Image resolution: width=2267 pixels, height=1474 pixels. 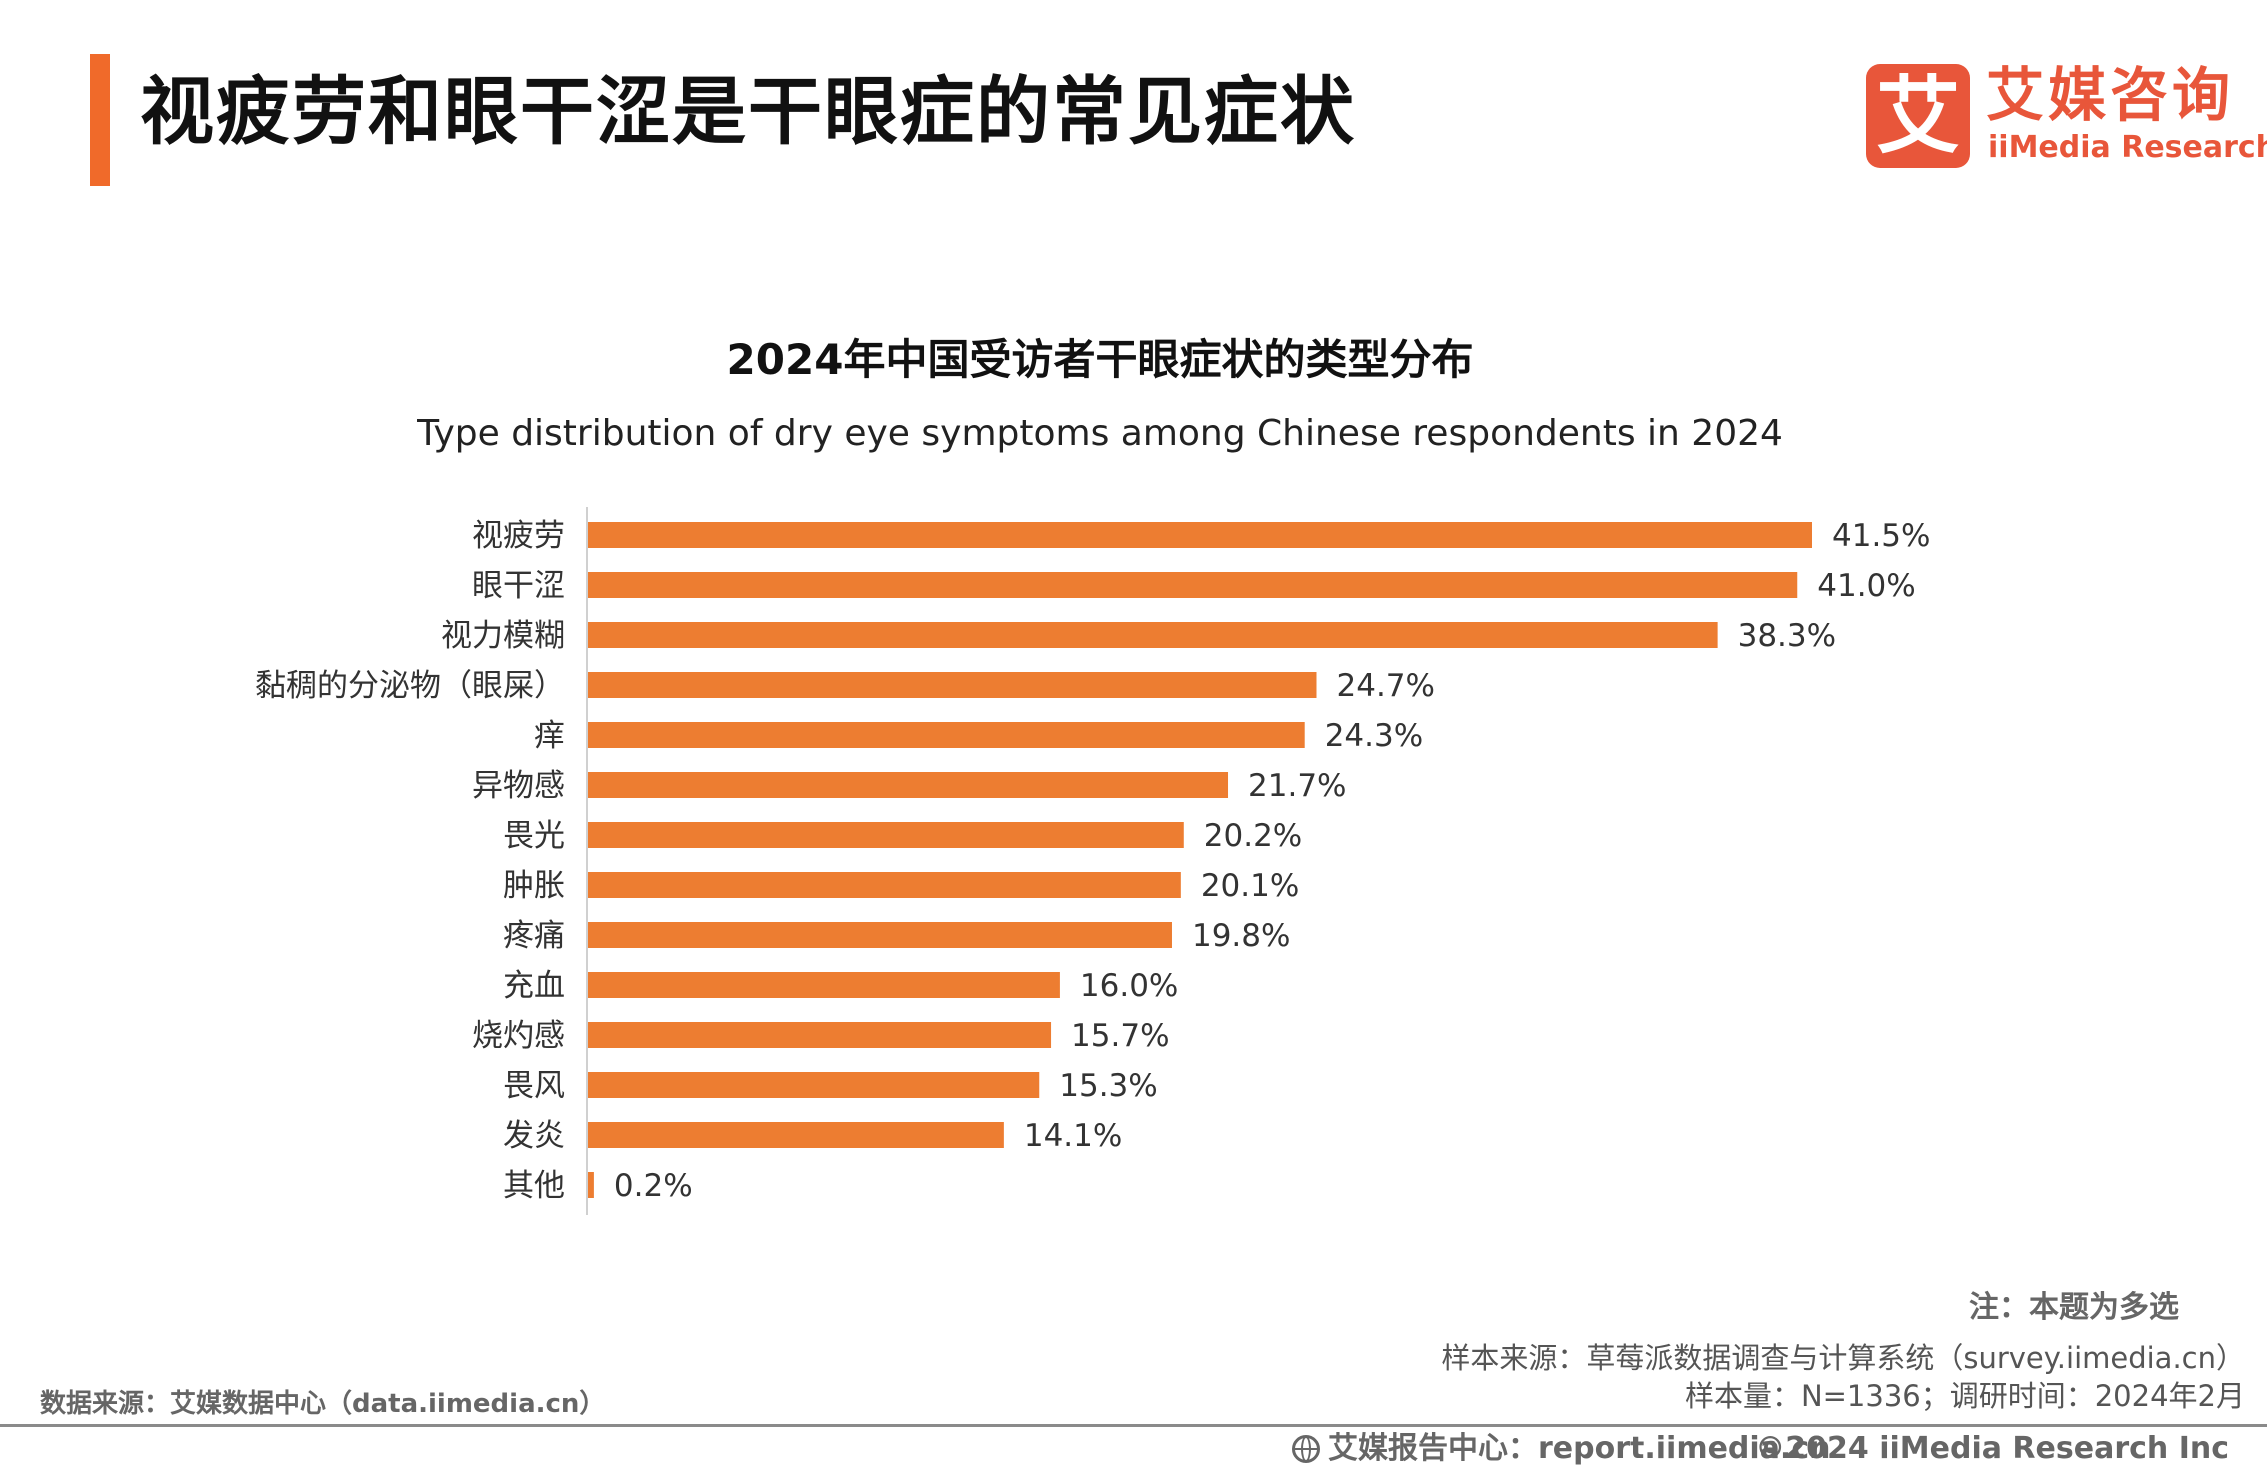 I want to click on brand-logo: 艾 艾媒咨询 iiMedia Research, so click(x=2066, y=114).